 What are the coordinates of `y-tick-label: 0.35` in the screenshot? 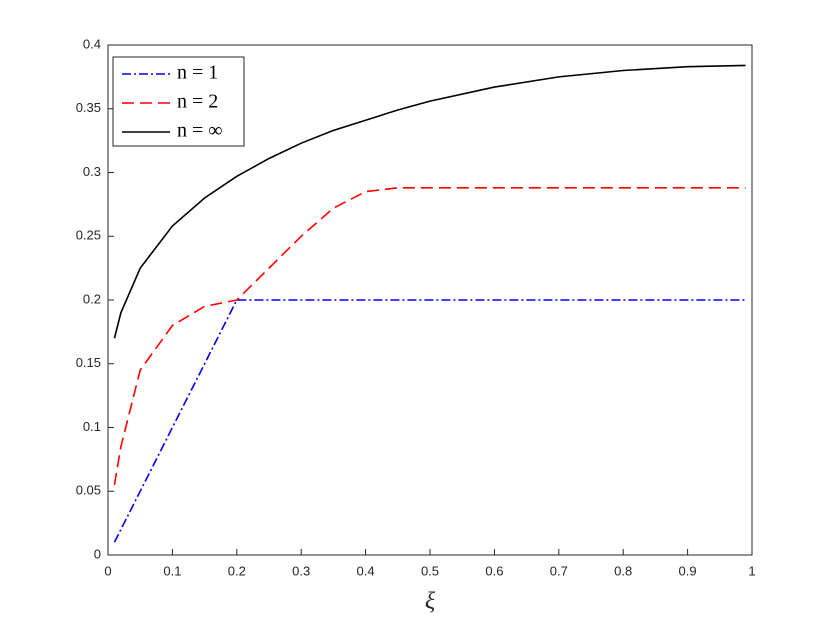 It's located at (88, 107).